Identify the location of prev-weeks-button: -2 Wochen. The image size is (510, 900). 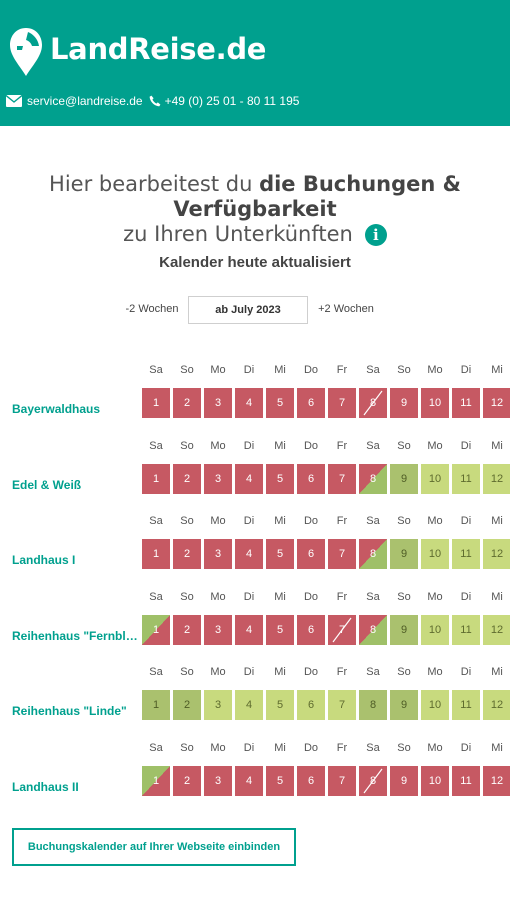
(152, 309).